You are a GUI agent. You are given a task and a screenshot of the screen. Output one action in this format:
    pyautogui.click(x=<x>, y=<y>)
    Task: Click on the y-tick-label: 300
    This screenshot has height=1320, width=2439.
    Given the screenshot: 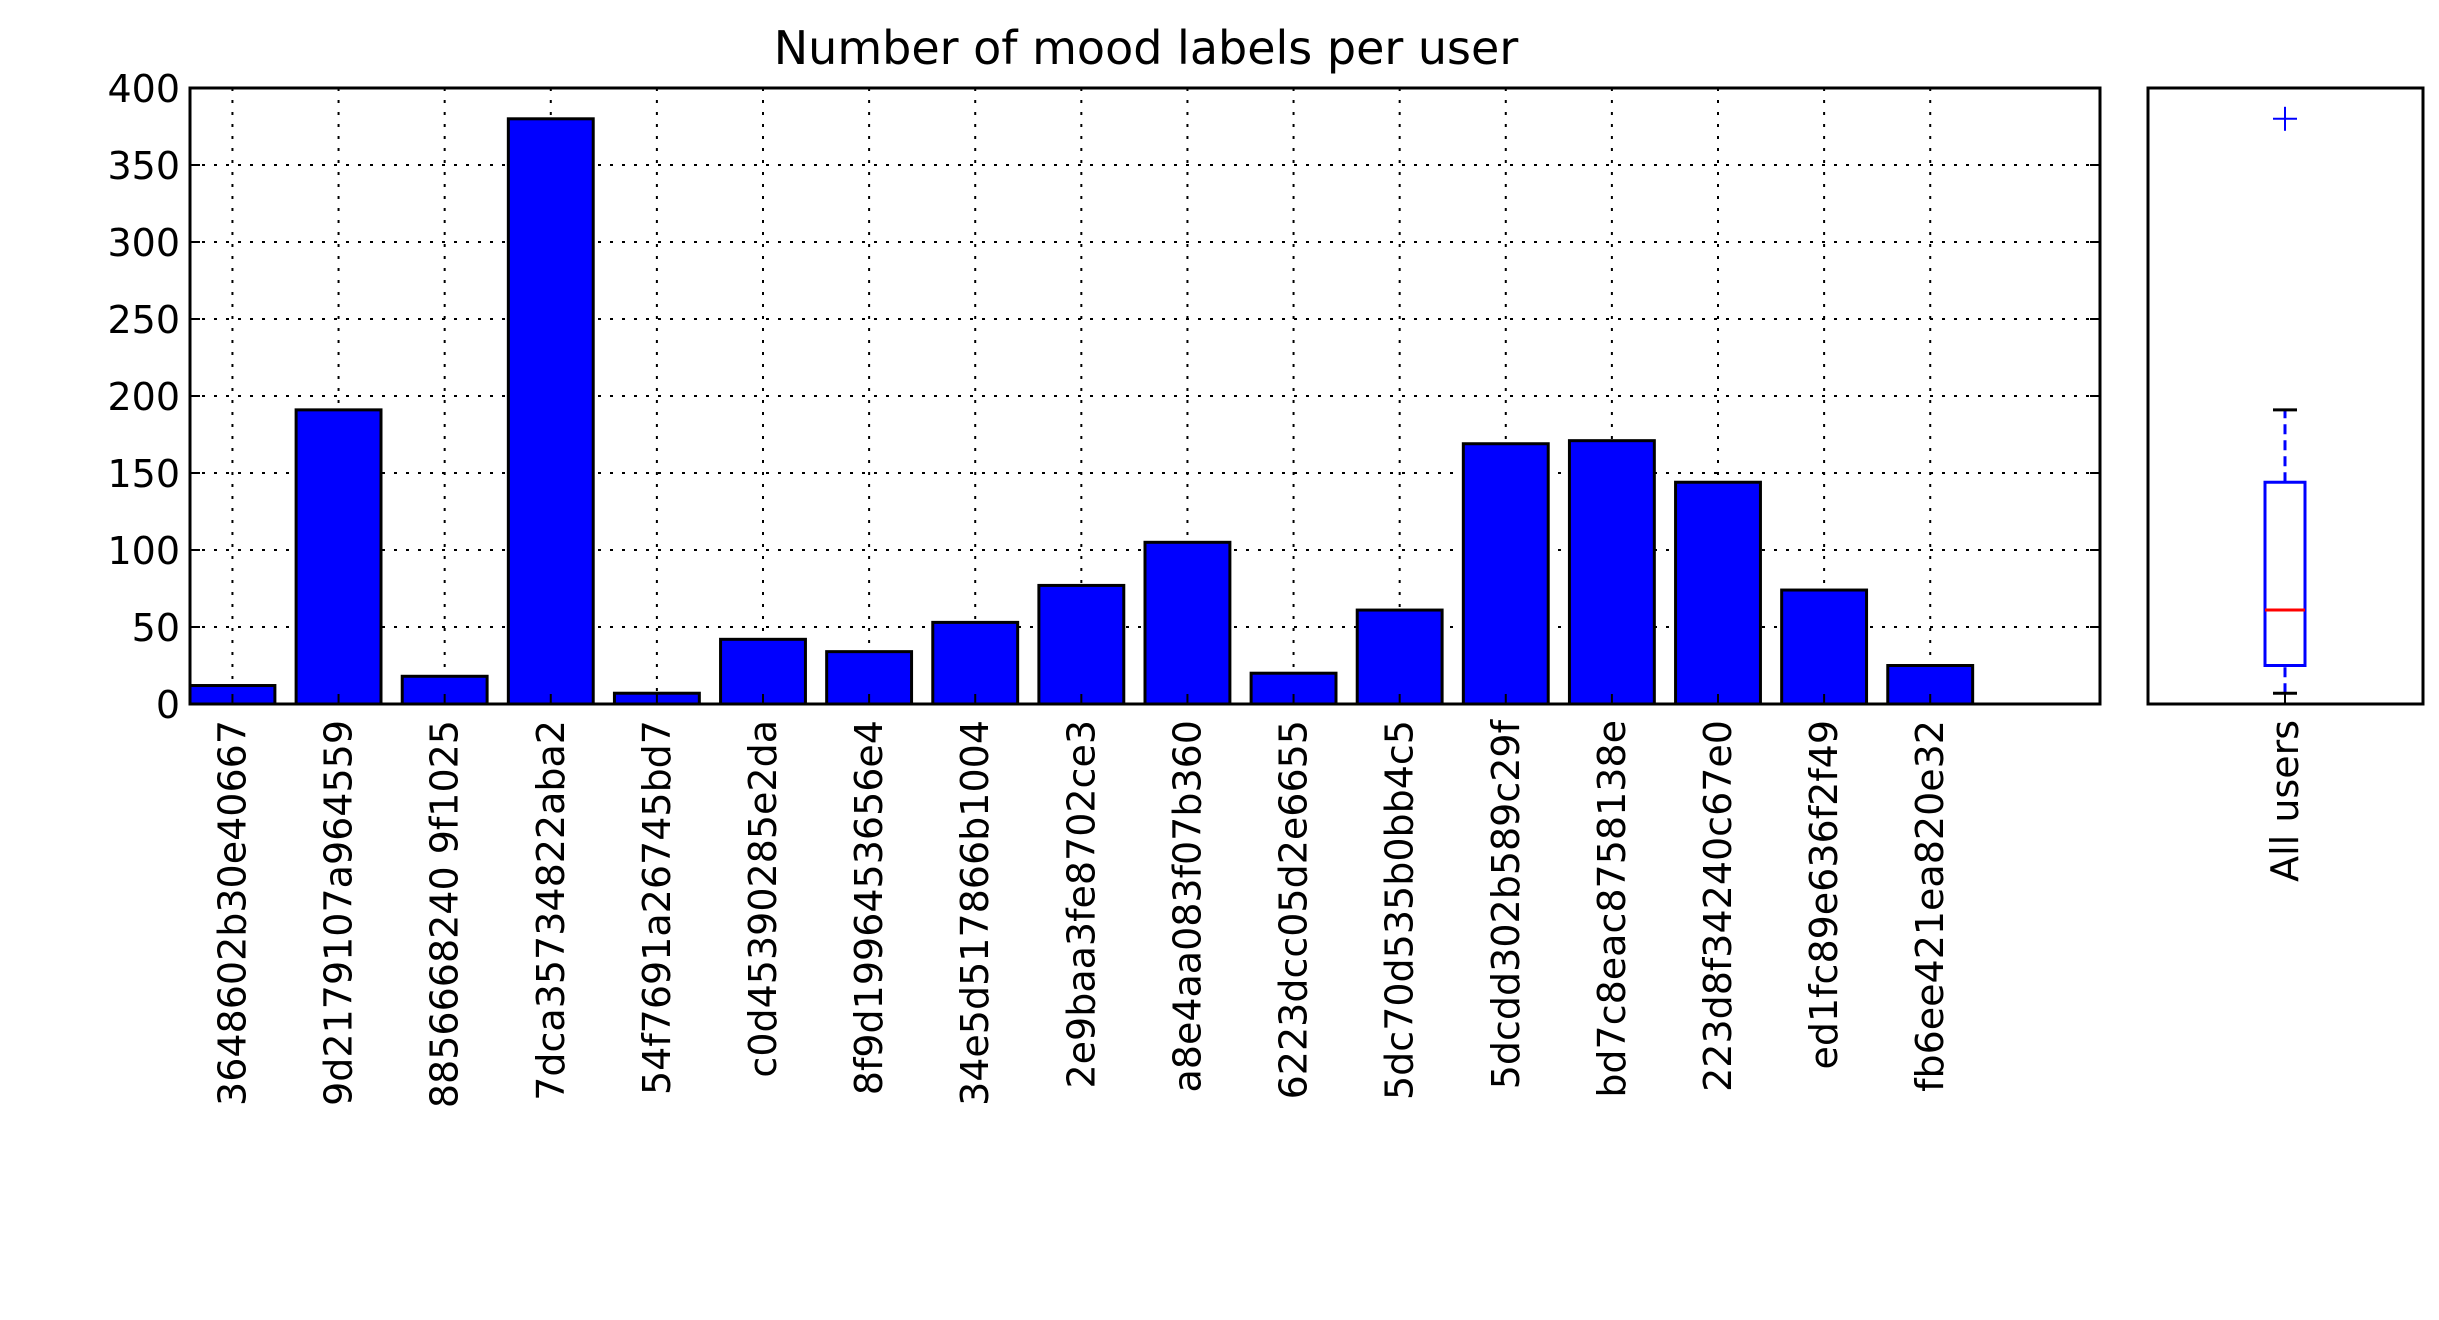 What is the action you would take?
    pyautogui.click(x=143, y=243)
    